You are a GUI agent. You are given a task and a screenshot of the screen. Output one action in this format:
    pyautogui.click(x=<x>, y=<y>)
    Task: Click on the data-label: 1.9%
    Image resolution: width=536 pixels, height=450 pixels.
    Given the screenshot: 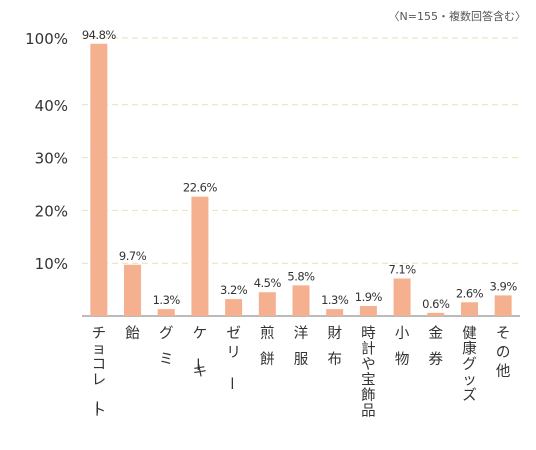 What is the action you would take?
    pyautogui.click(x=369, y=297)
    